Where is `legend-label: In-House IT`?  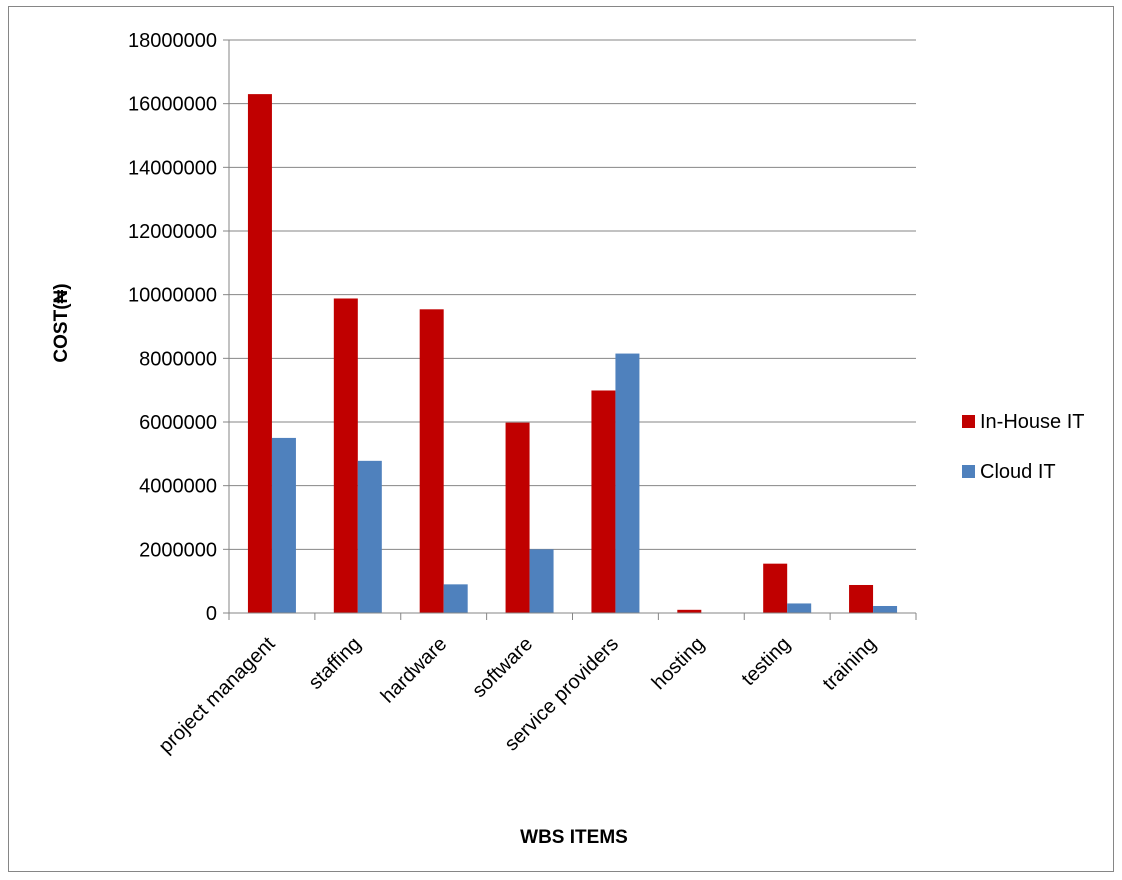 legend-label: In-House IT is located at coordinates (1032, 422).